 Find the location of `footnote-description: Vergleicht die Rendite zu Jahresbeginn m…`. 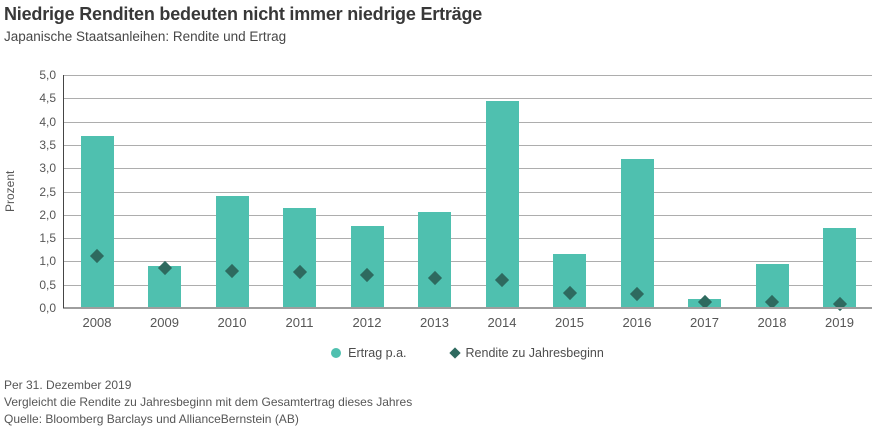

footnote-description: Vergleicht die Rendite zu Jahresbeginn m… is located at coordinates (208, 402).